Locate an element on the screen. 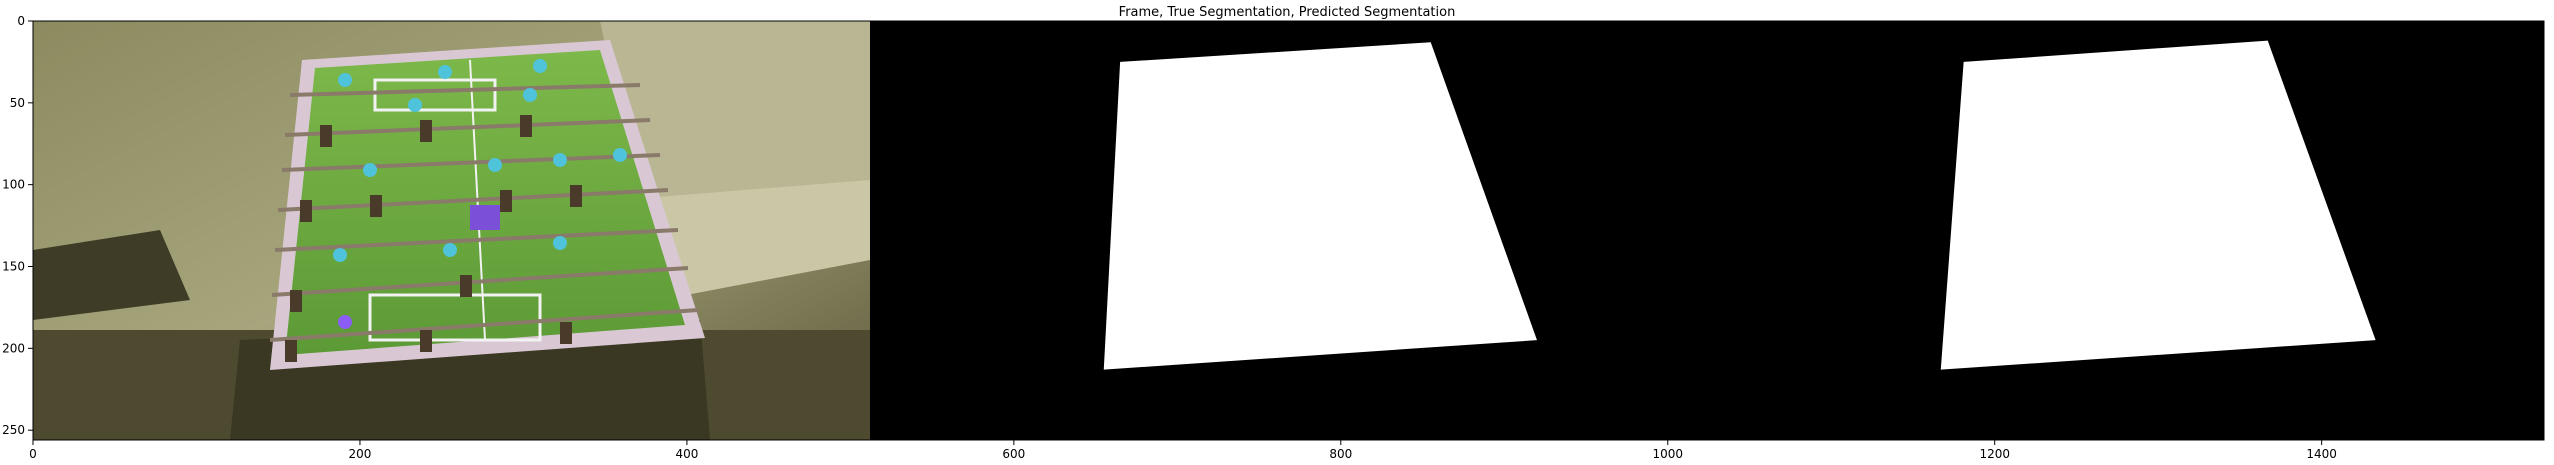  predicted-mask-polygon is located at coordinates (2158, 205).